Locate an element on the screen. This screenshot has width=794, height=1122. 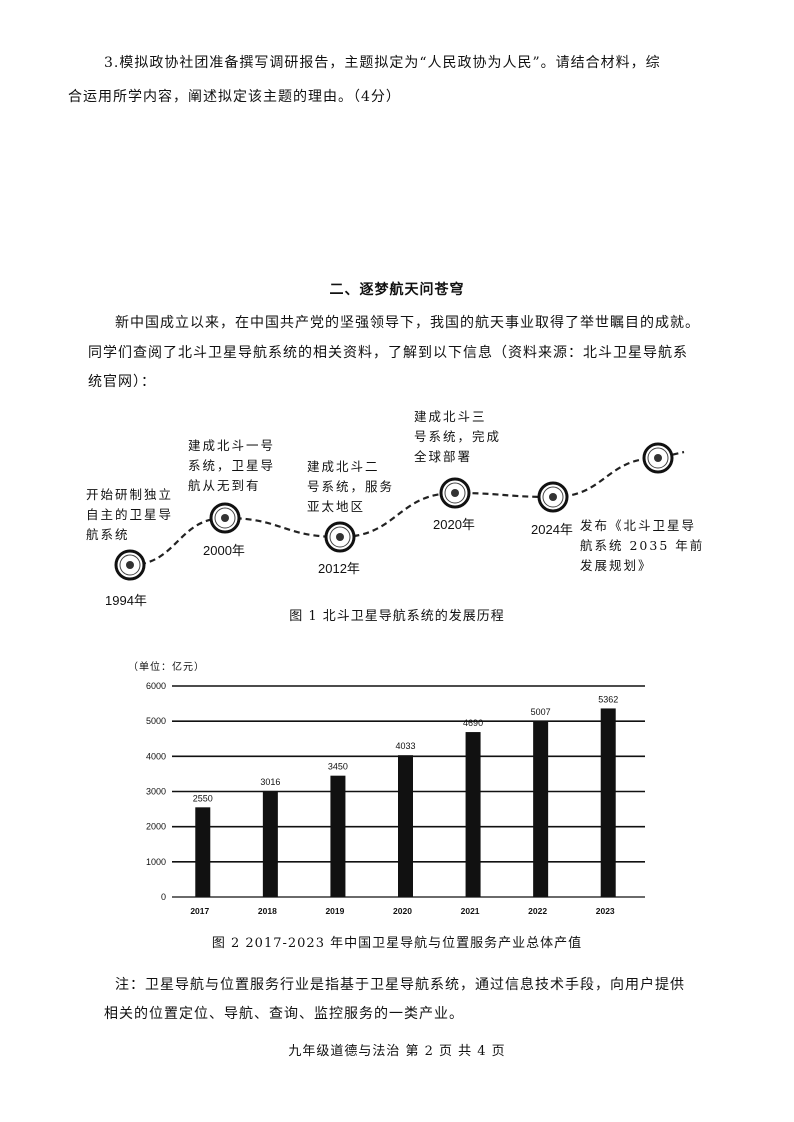
y-tick-label: 0 is located at coordinates (163, 897).